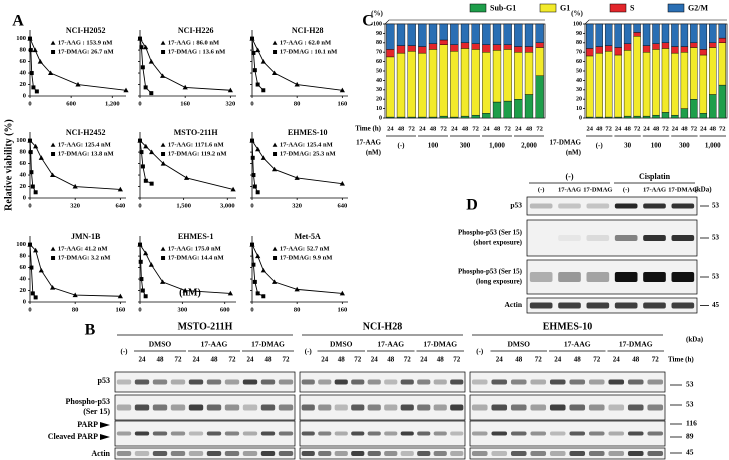 The image size is (729, 460). What do you see at coordinates (377, 14) in the screenshot?
I see `y-unit: (%)` at bounding box center [377, 14].